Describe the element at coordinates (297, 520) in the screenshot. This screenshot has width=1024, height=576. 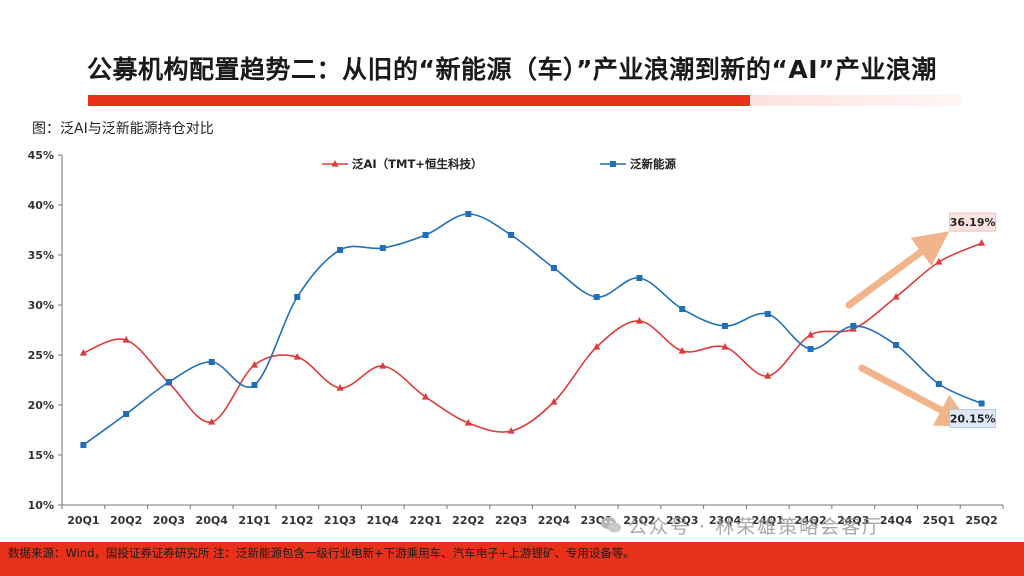
I see `x-tick-label: 21Q2` at that location.